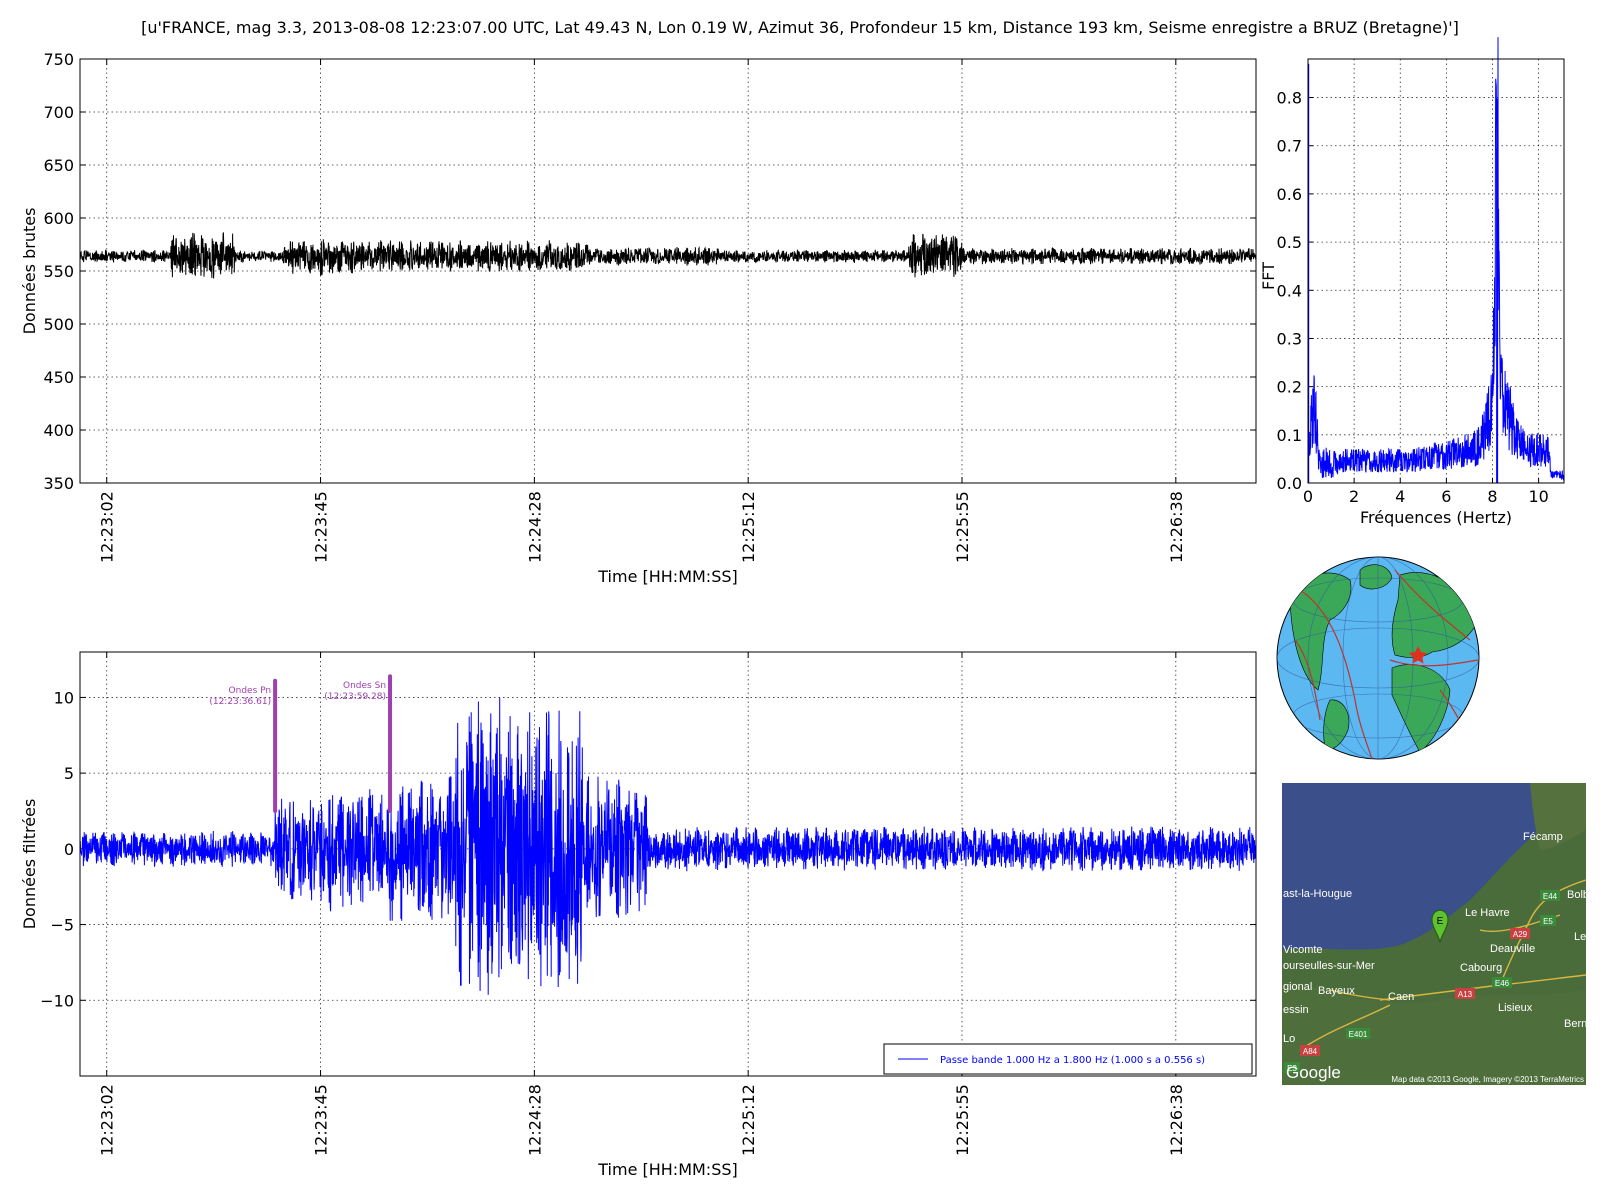 The image size is (1600, 1188). What do you see at coordinates (58, 218) in the screenshot?
I see `y-tick-label: 600` at bounding box center [58, 218].